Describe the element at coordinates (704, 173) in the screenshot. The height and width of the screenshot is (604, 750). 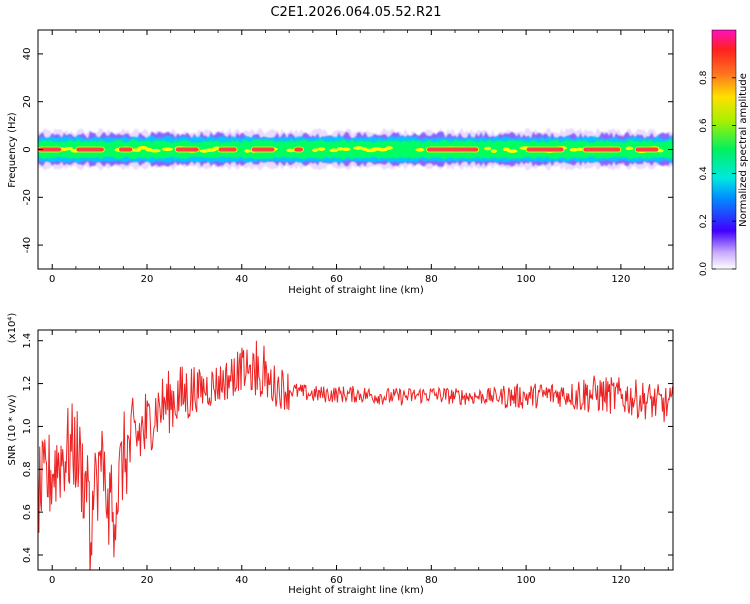
I see `colorbar-tick-label: 0.4` at that location.